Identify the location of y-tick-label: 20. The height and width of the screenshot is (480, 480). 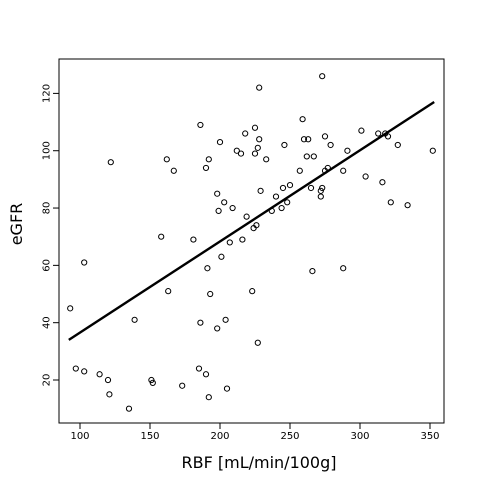
(47, 380).